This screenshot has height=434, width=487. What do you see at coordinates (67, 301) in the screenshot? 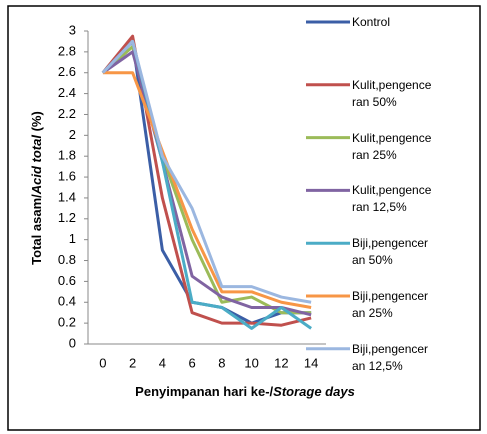
I see `y-tick-label: 0.4` at bounding box center [67, 301].